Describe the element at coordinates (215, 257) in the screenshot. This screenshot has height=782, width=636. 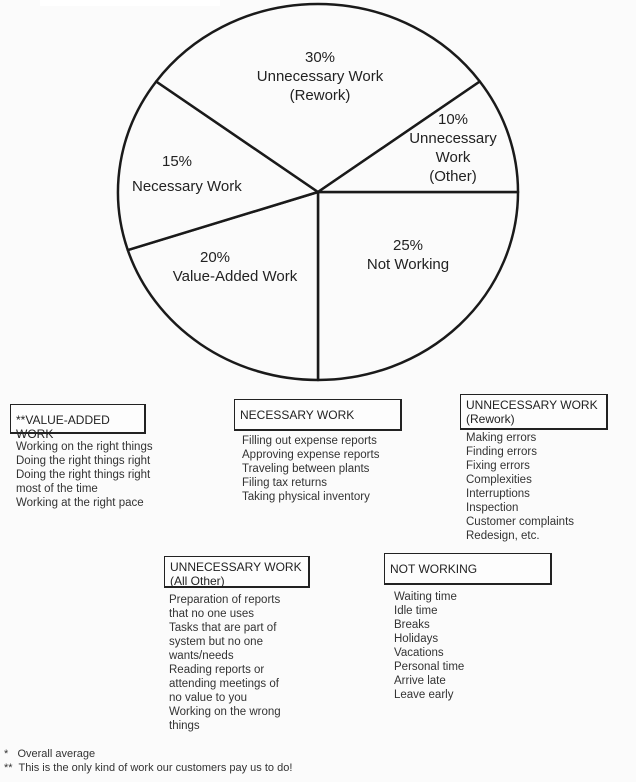
I see `label-pct: 20%` at that location.